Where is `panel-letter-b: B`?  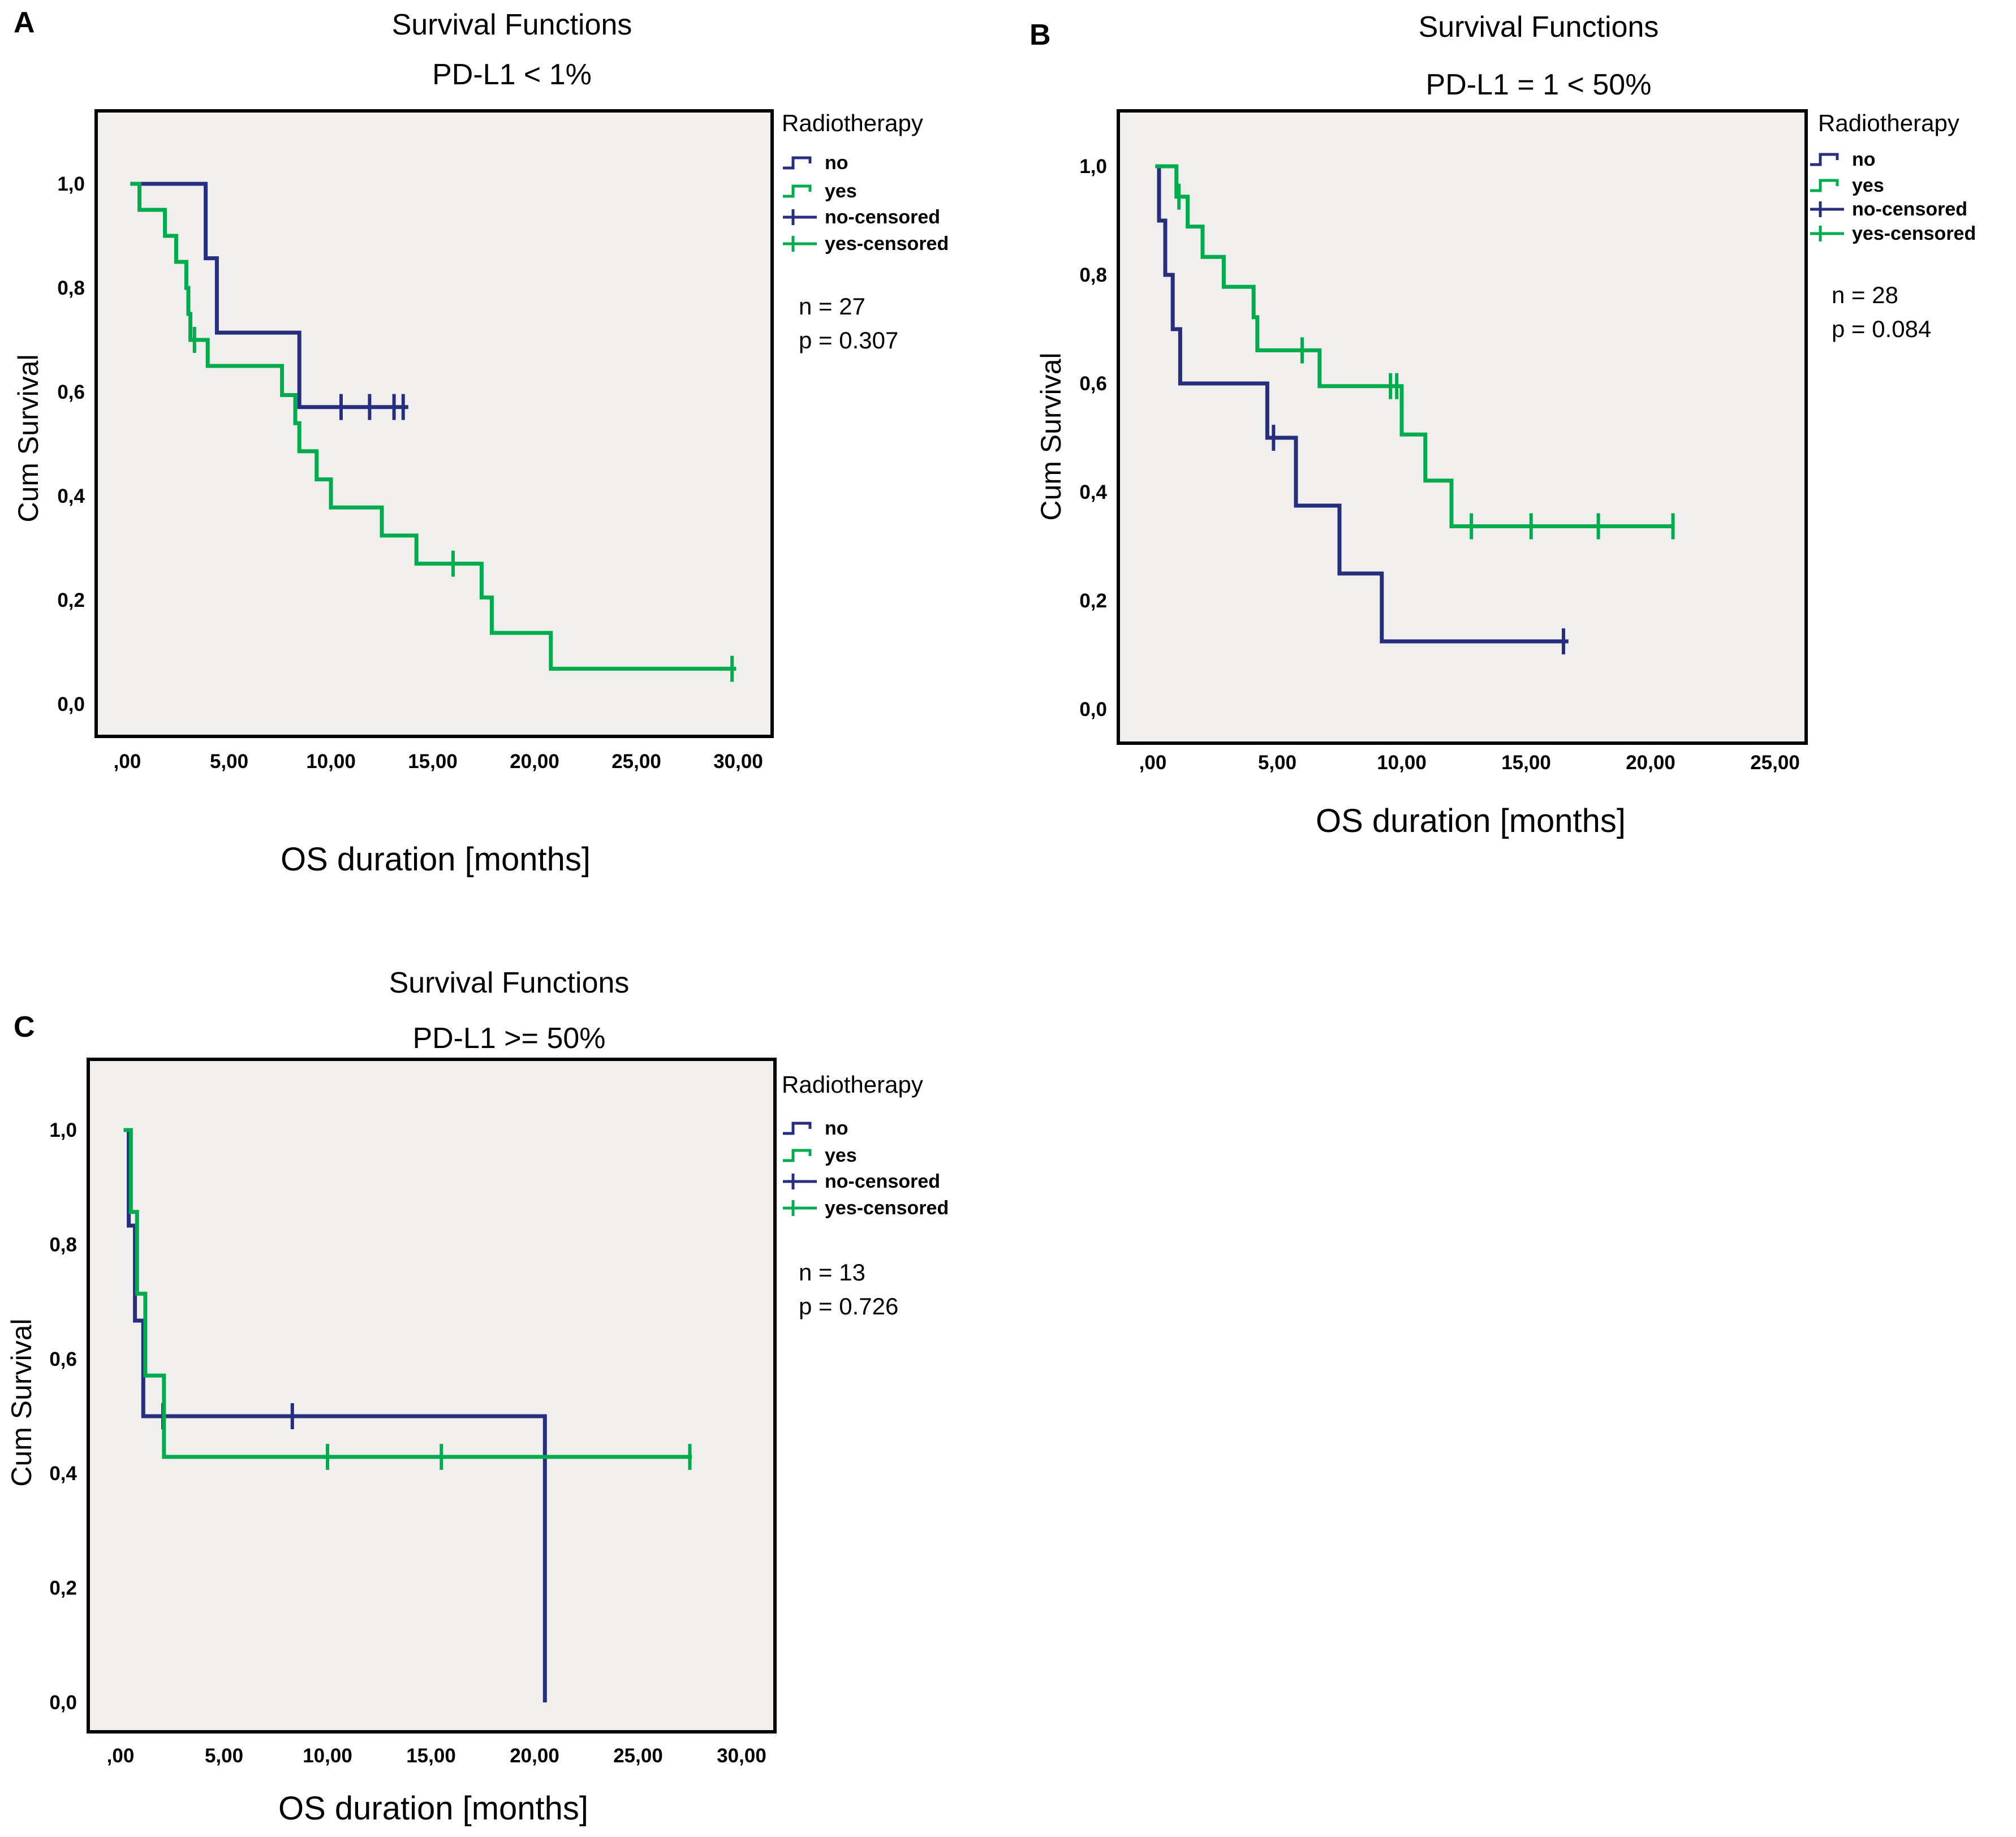 panel-letter-b: B is located at coordinates (1040, 35).